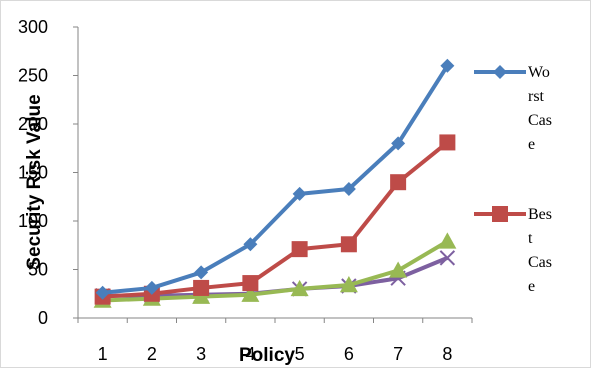  I want to click on legend-label-line: rst, so click(536, 96).